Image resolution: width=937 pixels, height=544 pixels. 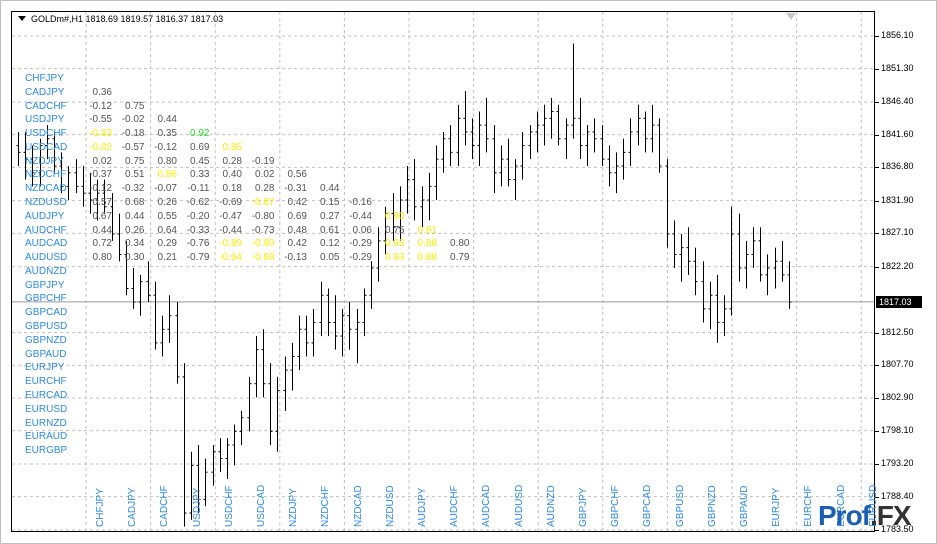 I want to click on chart-shift-marker-icon, so click(x=791, y=16).